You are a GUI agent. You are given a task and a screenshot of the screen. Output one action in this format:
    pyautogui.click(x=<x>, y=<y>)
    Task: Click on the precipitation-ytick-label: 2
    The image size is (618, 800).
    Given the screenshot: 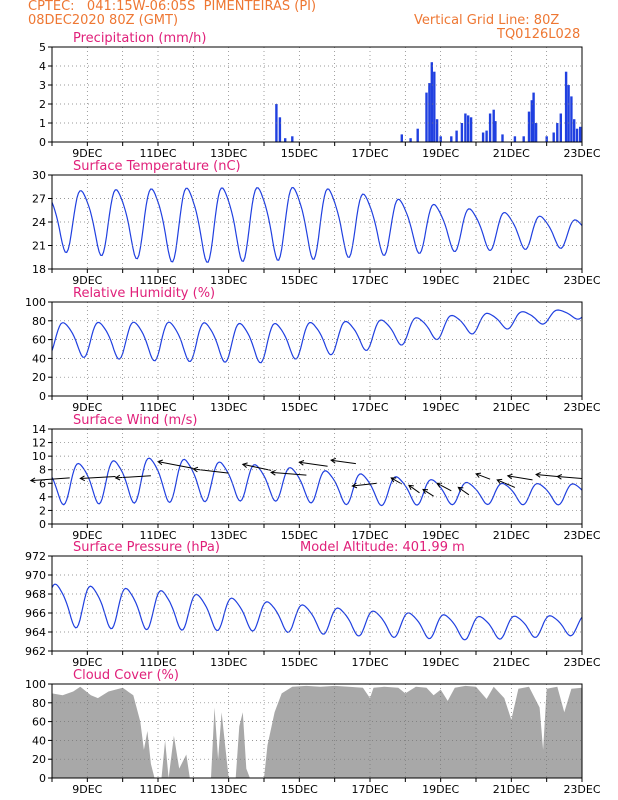 What is the action you would take?
    pyautogui.click(x=42, y=104)
    